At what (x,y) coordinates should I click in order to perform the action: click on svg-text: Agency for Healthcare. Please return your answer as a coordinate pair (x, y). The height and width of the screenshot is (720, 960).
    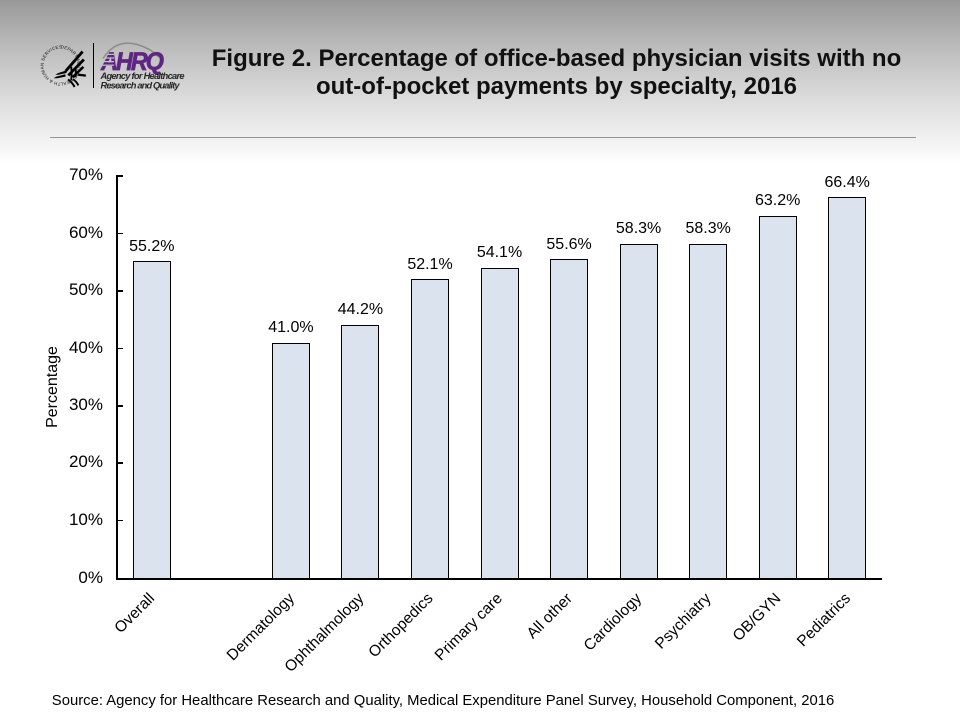
    Looking at the image, I should click on (142, 76).